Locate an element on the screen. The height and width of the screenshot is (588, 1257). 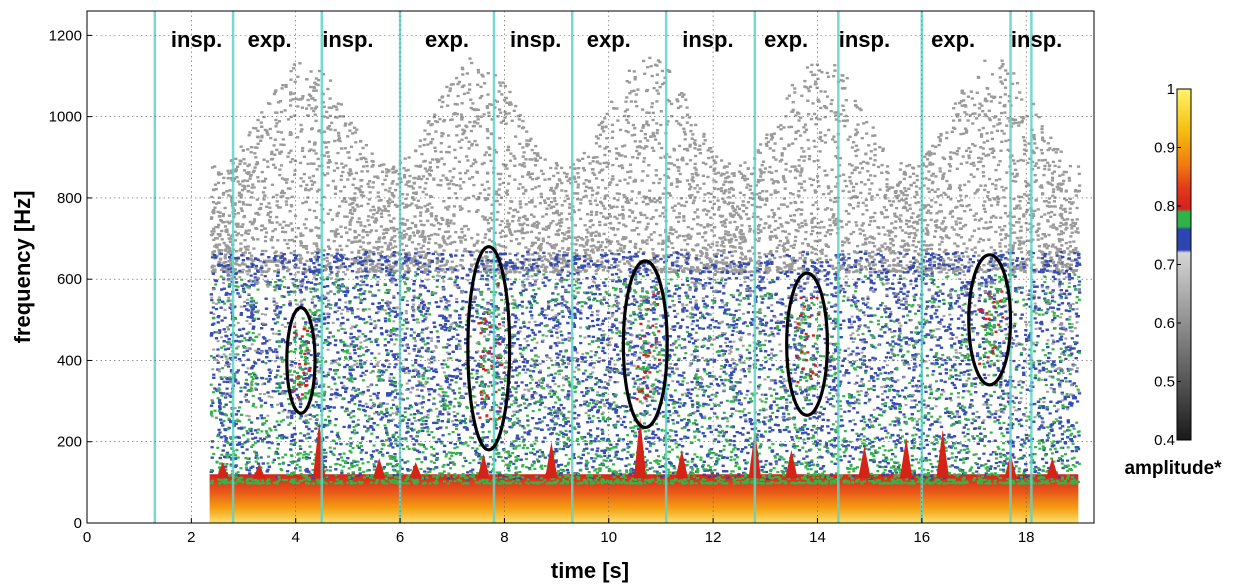
y-tick-label: 1000 is located at coordinates (65, 117).